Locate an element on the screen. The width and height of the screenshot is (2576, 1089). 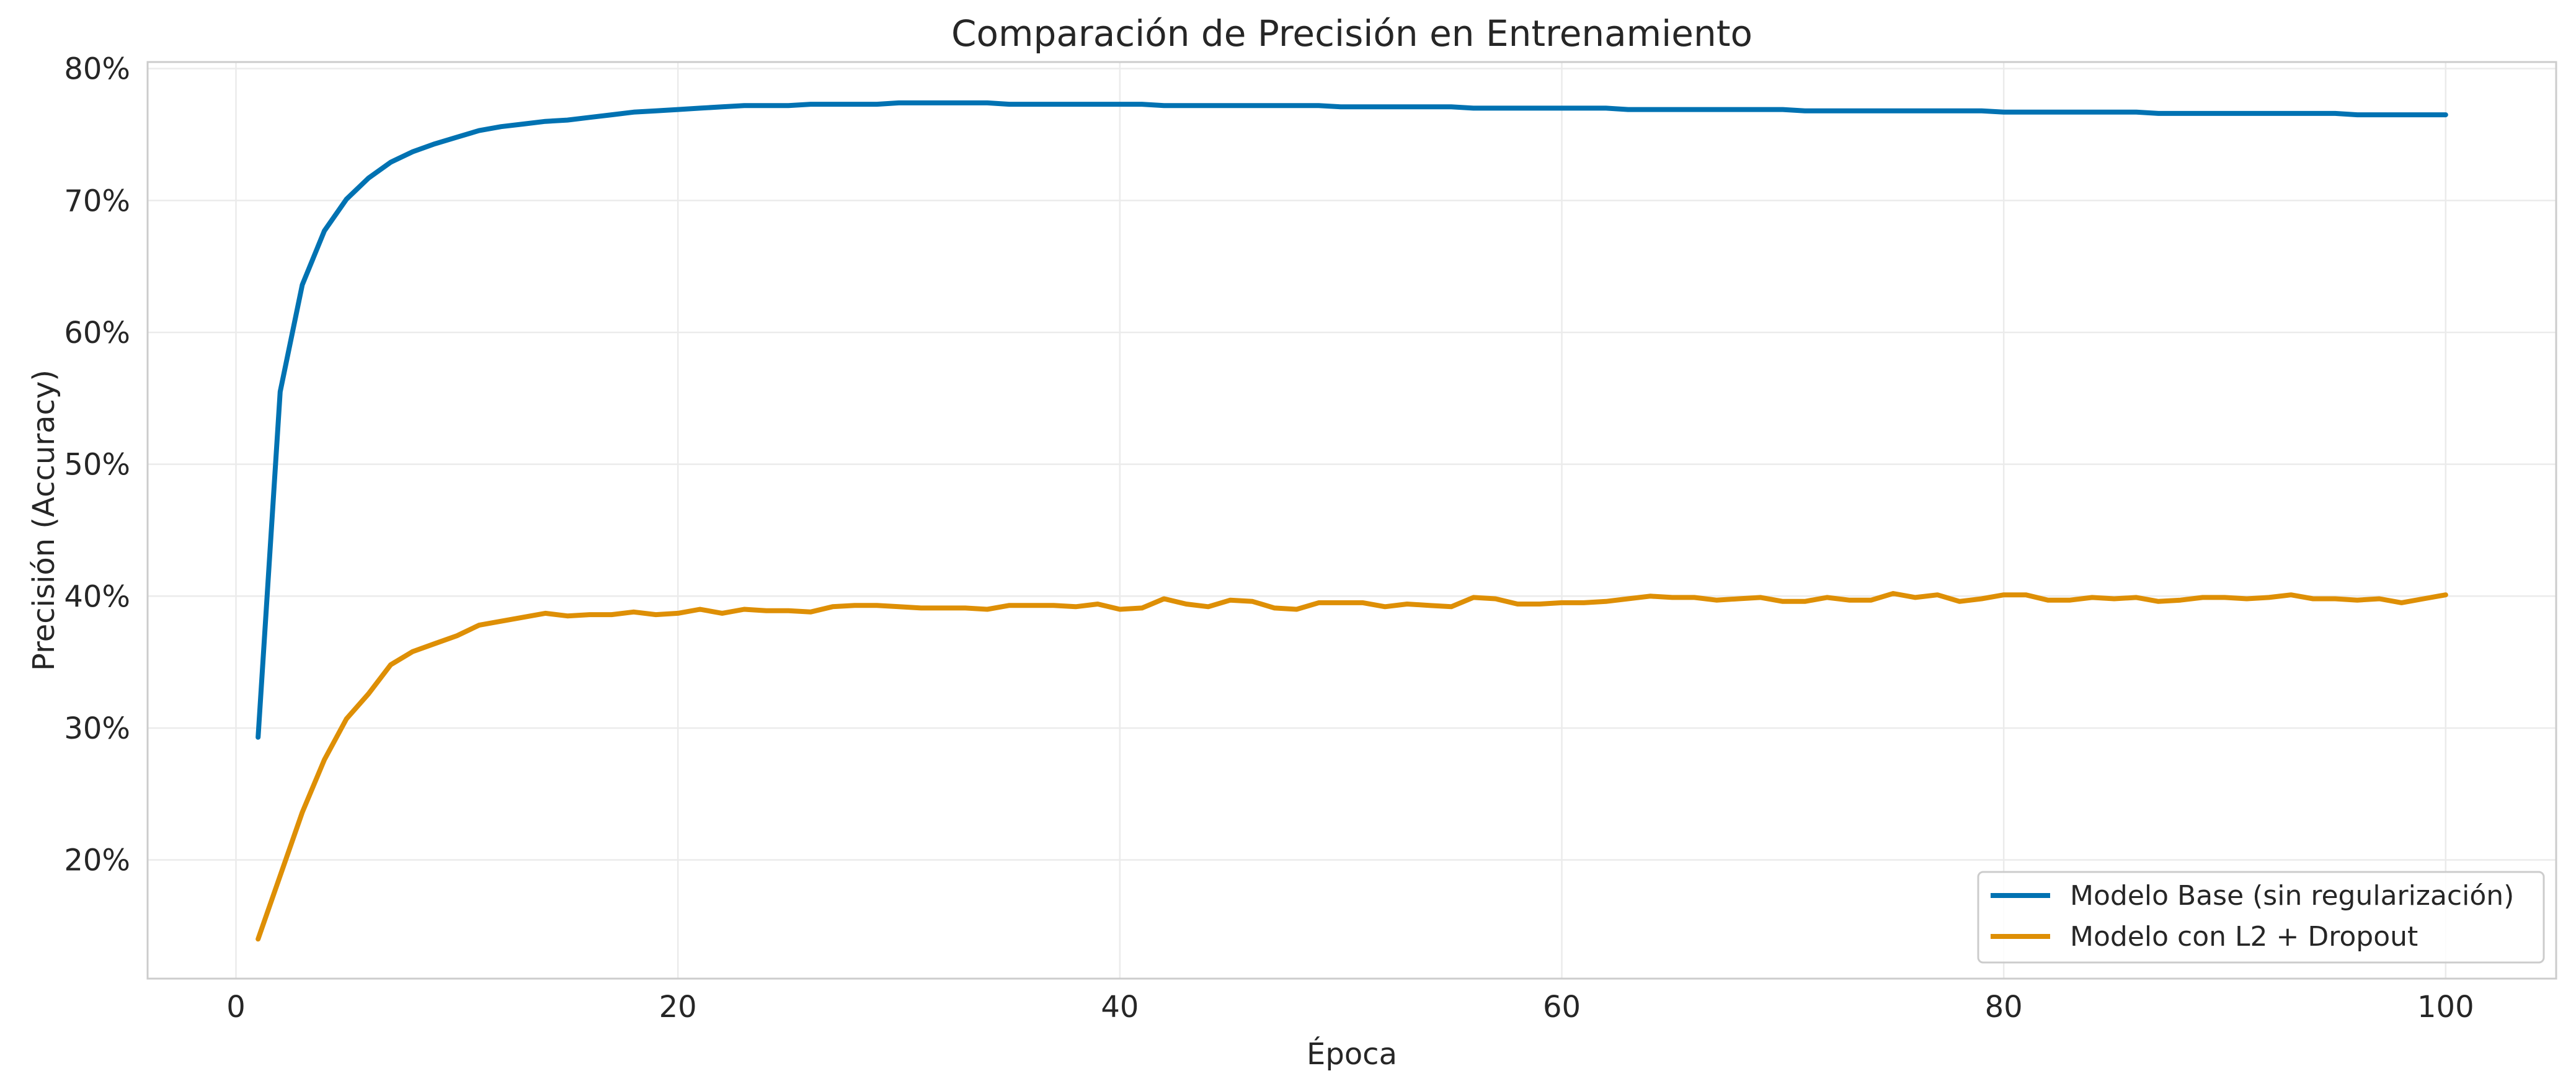
x-tick-label: 20 is located at coordinates (678, 1008).